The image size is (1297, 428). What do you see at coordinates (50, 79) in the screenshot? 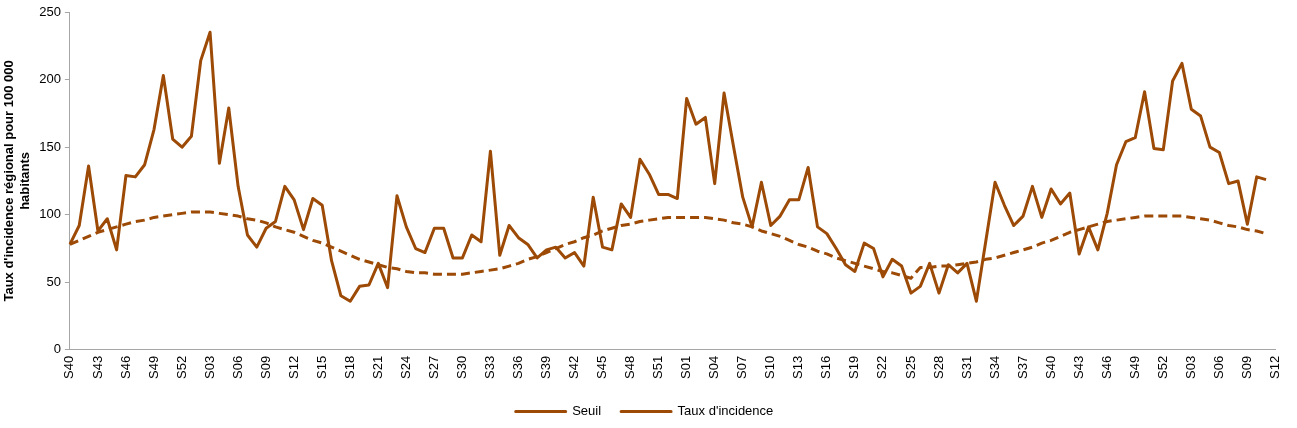
I see `y-tick-label: 200` at bounding box center [50, 79].